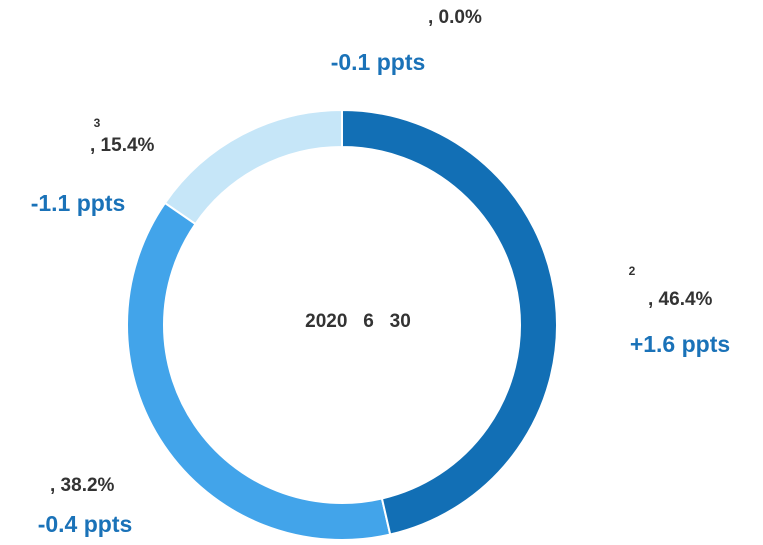 The width and height of the screenshot is (763, 545). What do you see at coordinates (122, 145) in the screenshot?
I see `value-label: , 15.4%` at bounding box center [122, 145].